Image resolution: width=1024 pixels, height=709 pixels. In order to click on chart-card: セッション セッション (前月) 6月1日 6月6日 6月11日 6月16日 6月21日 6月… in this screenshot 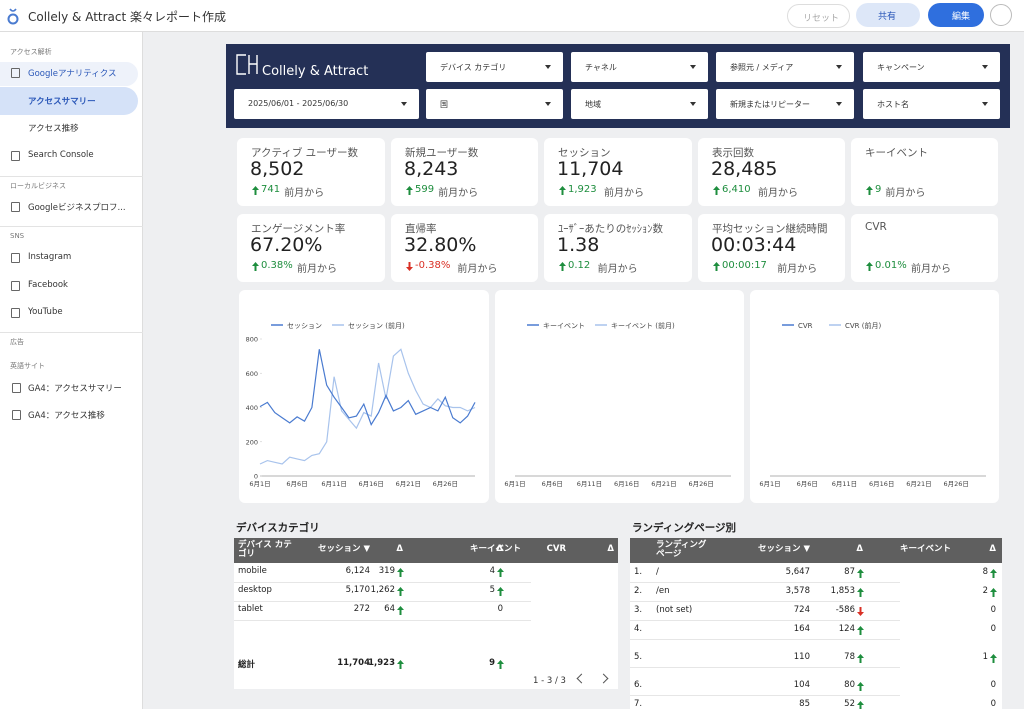, I will do `click(364, 396)`.